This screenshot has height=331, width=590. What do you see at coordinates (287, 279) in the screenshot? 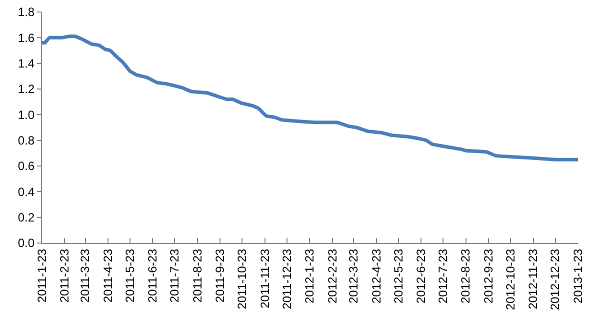
I see `x-tick-label: 2011-12-23` at bounding box center [287, 279].